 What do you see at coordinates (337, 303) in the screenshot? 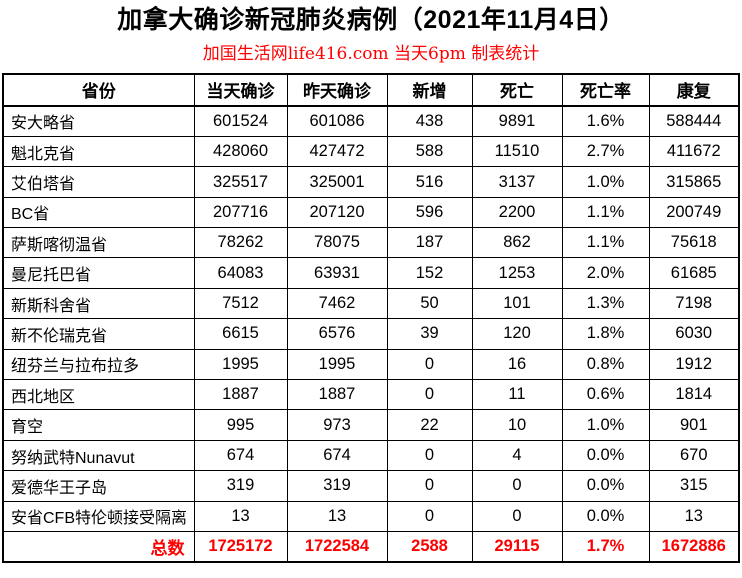
I see `stat-cell: 7462` at bounding box center [337, 303].